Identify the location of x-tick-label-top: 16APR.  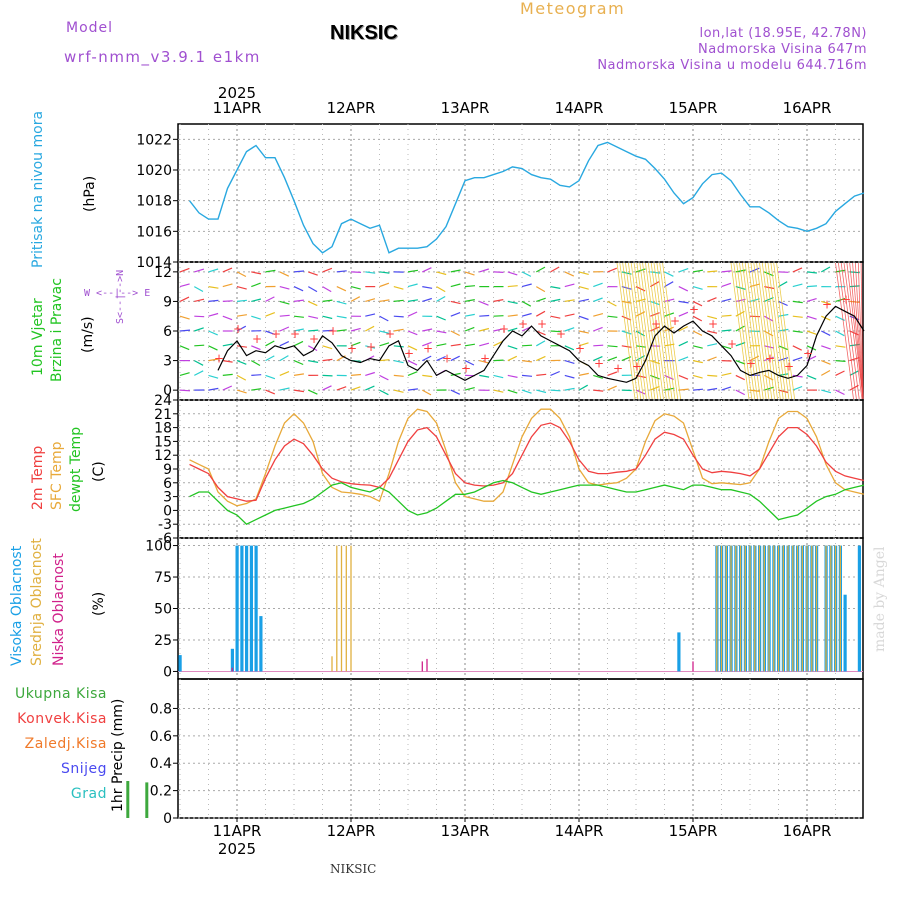
(807, 108).